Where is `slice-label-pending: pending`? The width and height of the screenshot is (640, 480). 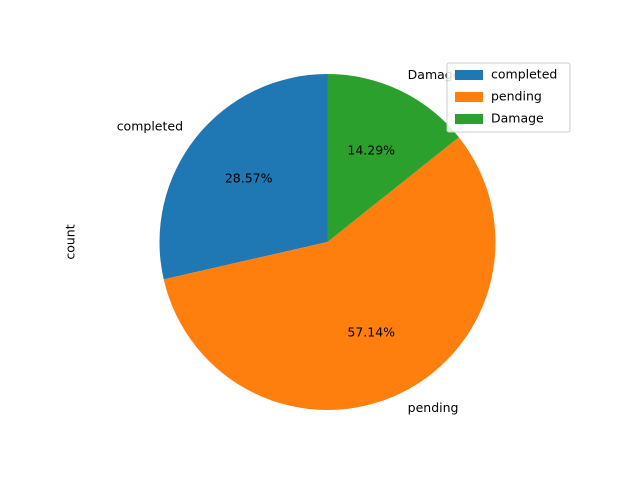 slice-label-pending: pending is located at coordinates (433, 407).